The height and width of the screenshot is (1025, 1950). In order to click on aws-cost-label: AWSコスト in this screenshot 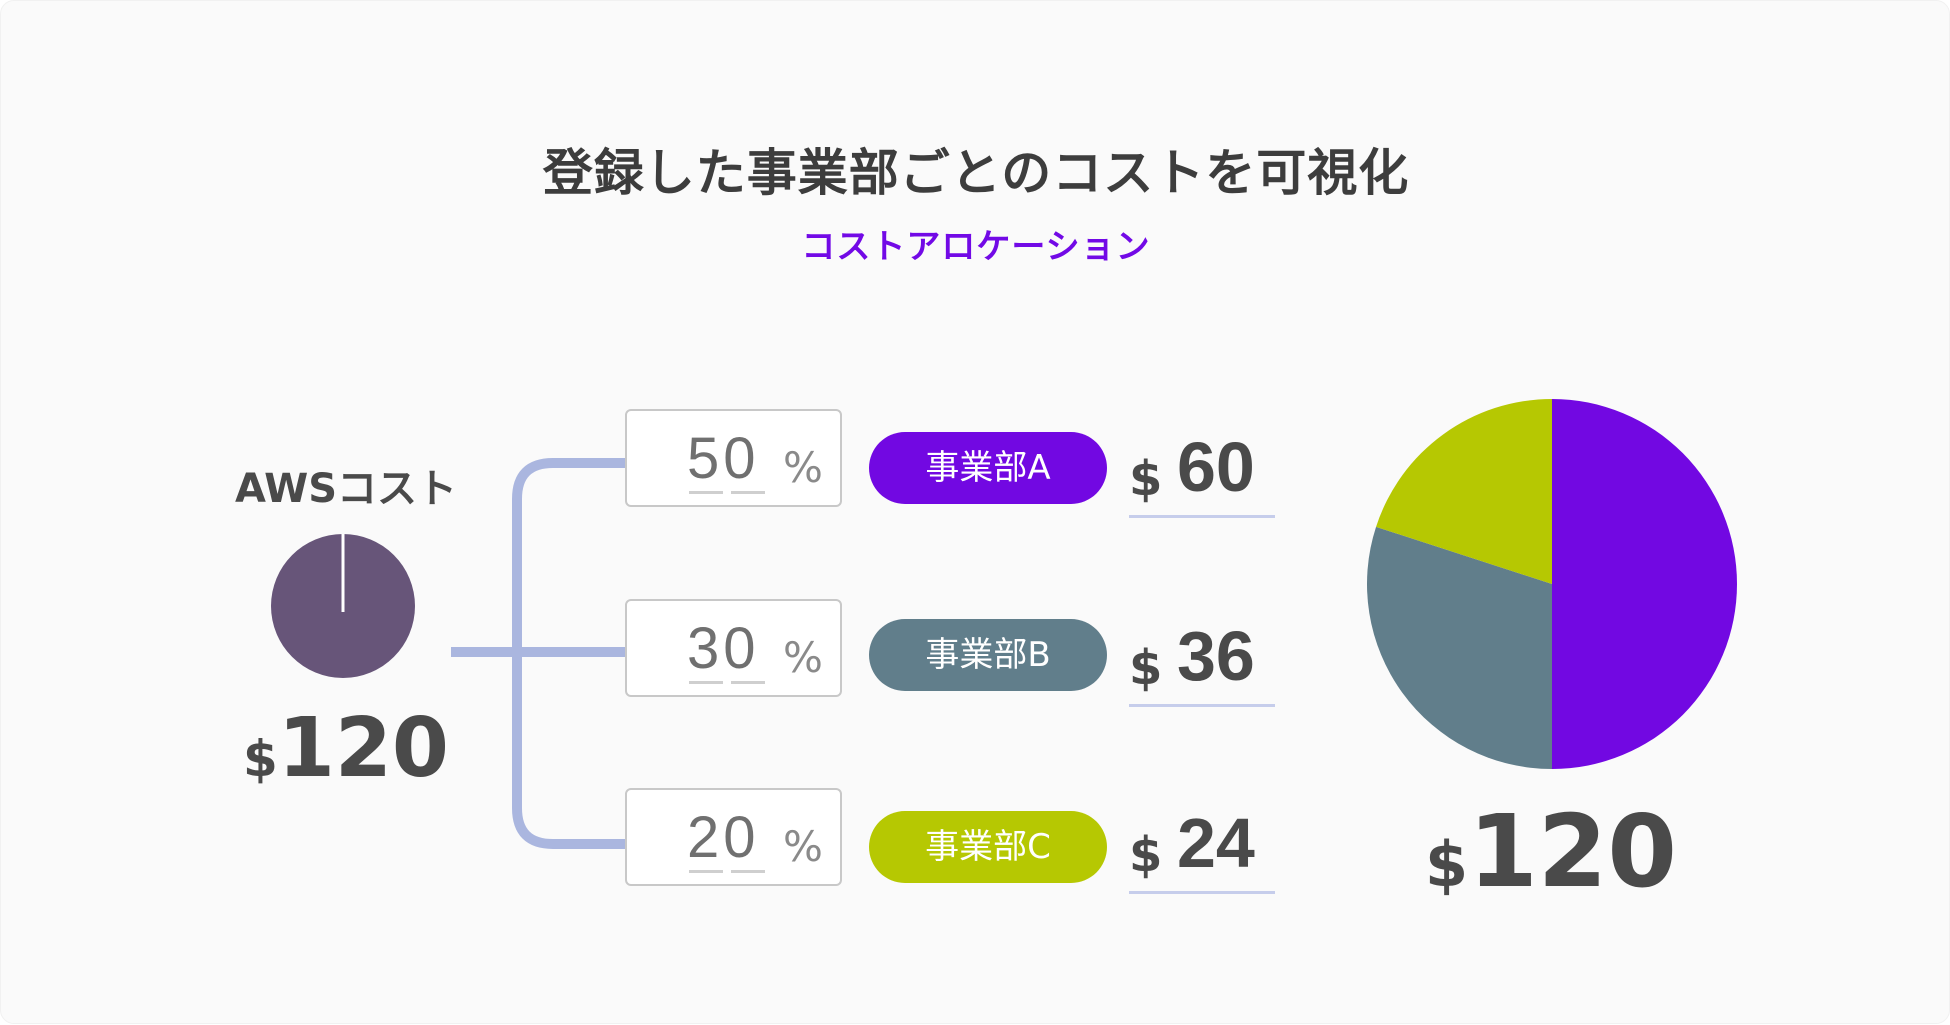, I will do `click(346, 489)`.